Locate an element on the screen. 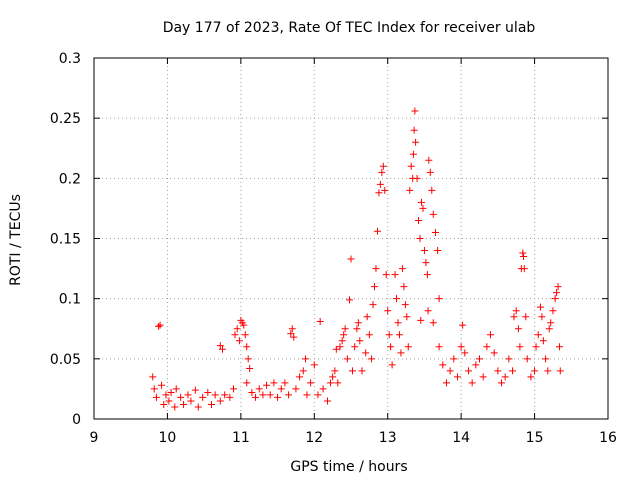  y-axis-label: ROTI / TECUs is located at coordinates (16, 240).